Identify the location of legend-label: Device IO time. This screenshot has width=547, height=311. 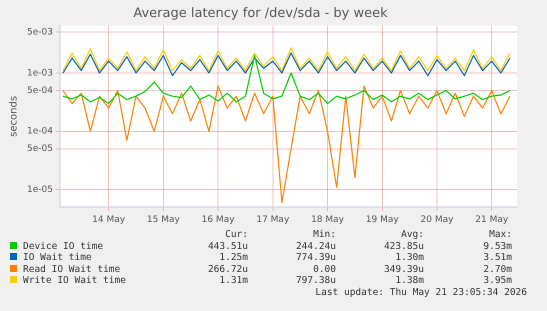
(63, 246).